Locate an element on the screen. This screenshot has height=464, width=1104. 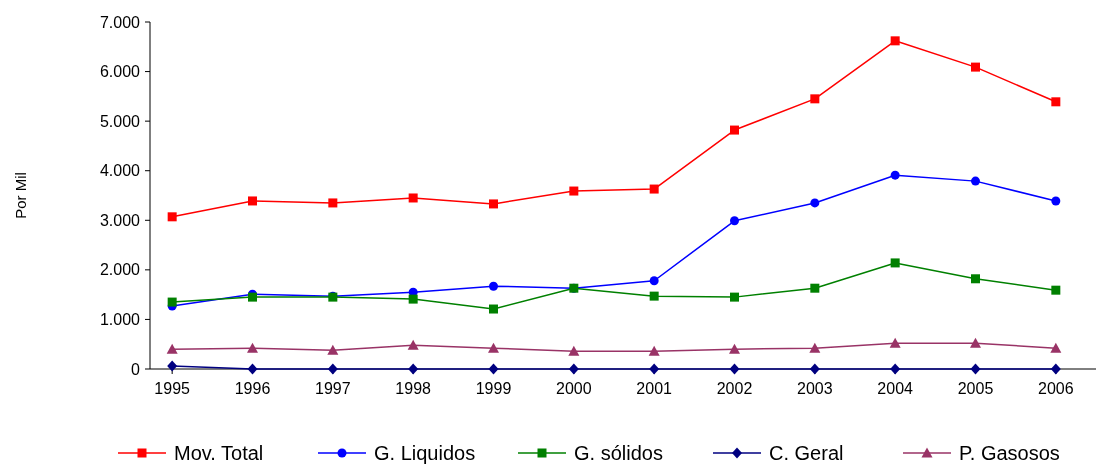
y-tick-label: 4.000 is located at coordinates (120, 171).